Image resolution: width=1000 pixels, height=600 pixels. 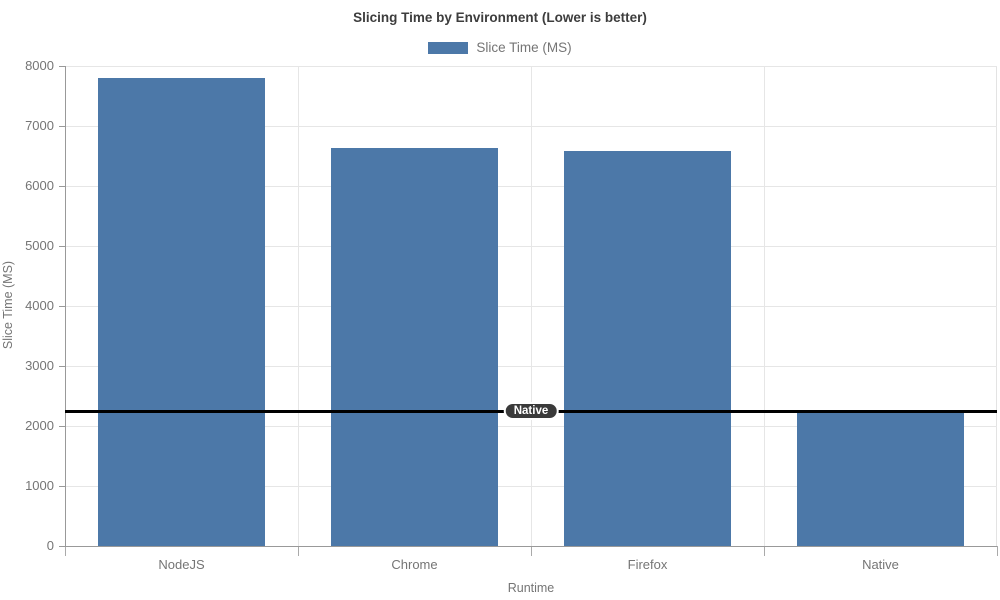 I want to click on bar-native, so click(x=880, y=478).